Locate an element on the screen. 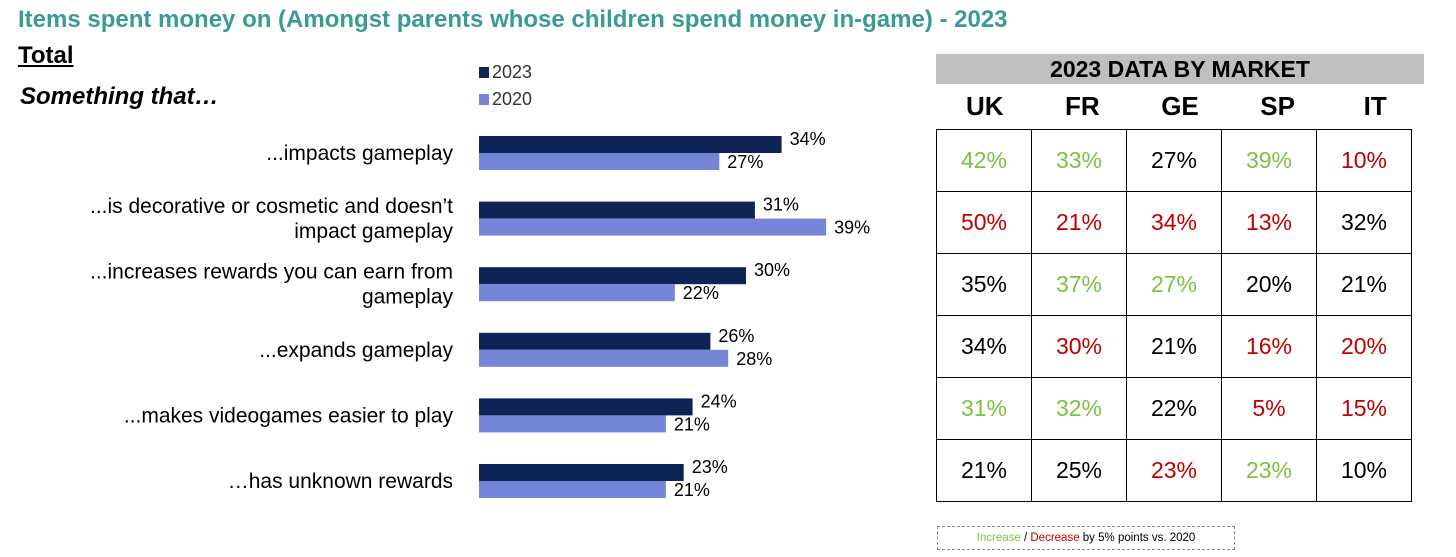 This screenshot has width=1456, height=557. table-row: 50% 21% 34% 13% 32% is located at coordinates (1174, 222).